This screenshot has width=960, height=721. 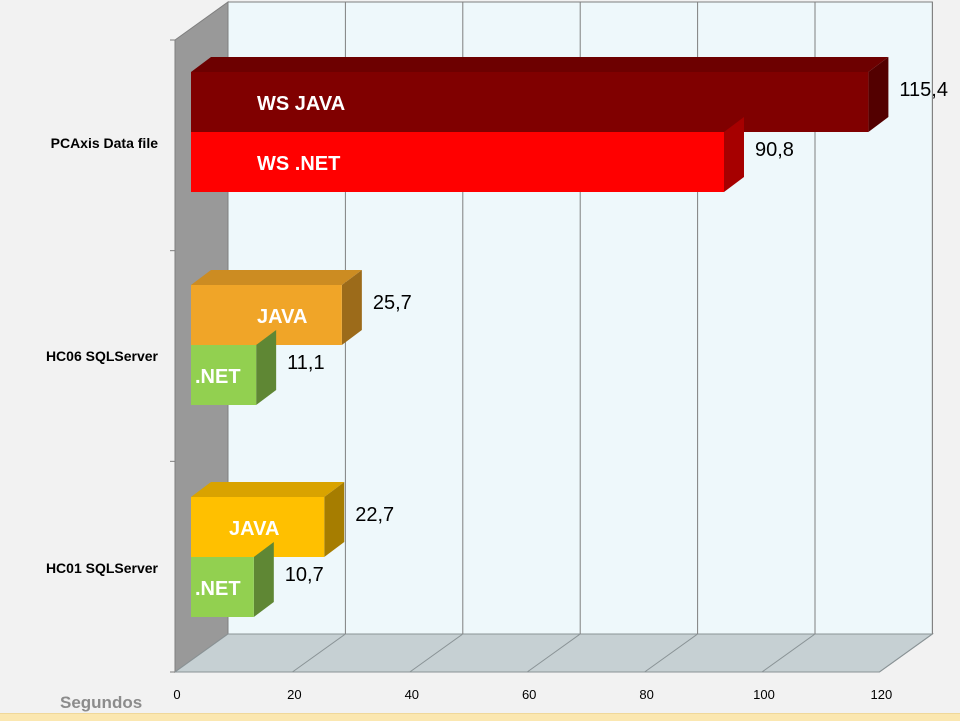 What do you see at coordinates (301, 104) in the screenshot?
I see `bar-series-label: WS JAVA` at bounding box center [301, 104].